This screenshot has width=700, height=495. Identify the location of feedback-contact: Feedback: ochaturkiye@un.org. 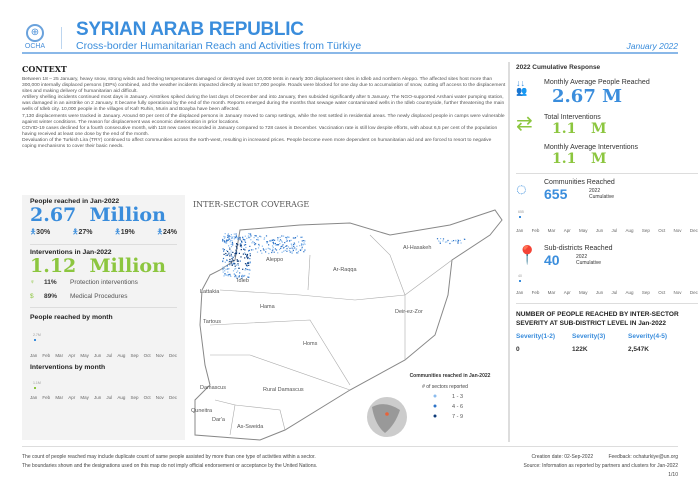
(643, 457).